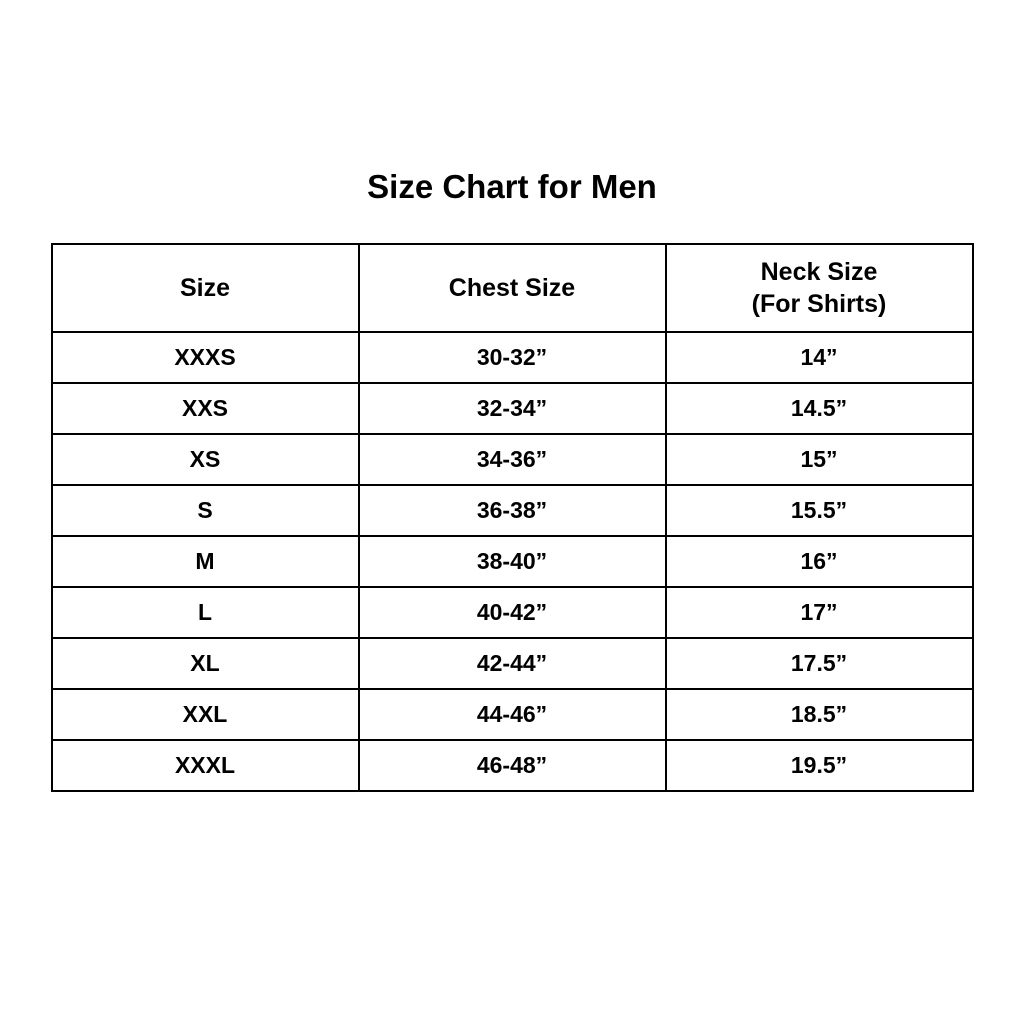 Image resolution: width=1024 pixels, height=1024 pixels. I want to click on chest-size-cell: 36-38”, so click(512, 510).